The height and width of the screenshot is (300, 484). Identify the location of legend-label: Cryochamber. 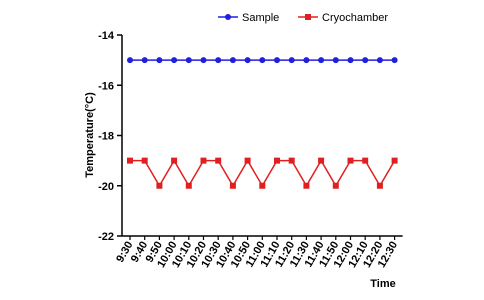
(355, 18).